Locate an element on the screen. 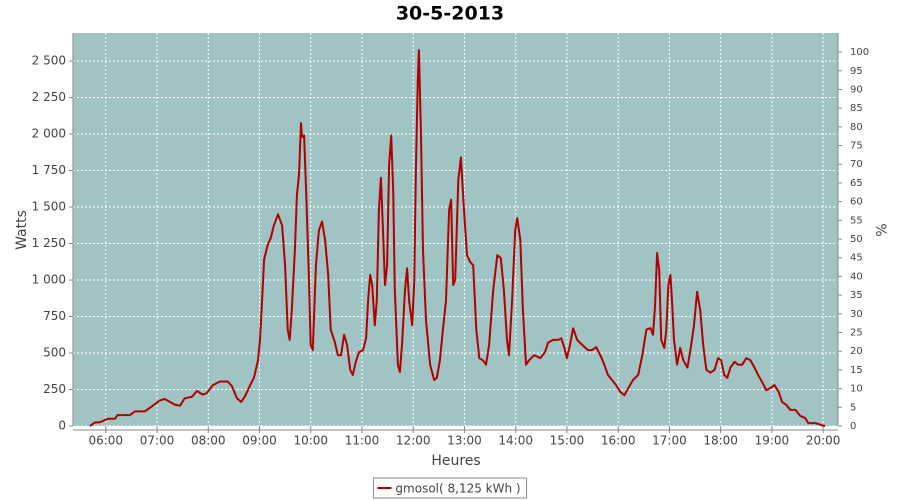 Image resolution: width=900 pixels, height=500 pixels. y2-tick-label: 50 is located at coordinates (856, 239).